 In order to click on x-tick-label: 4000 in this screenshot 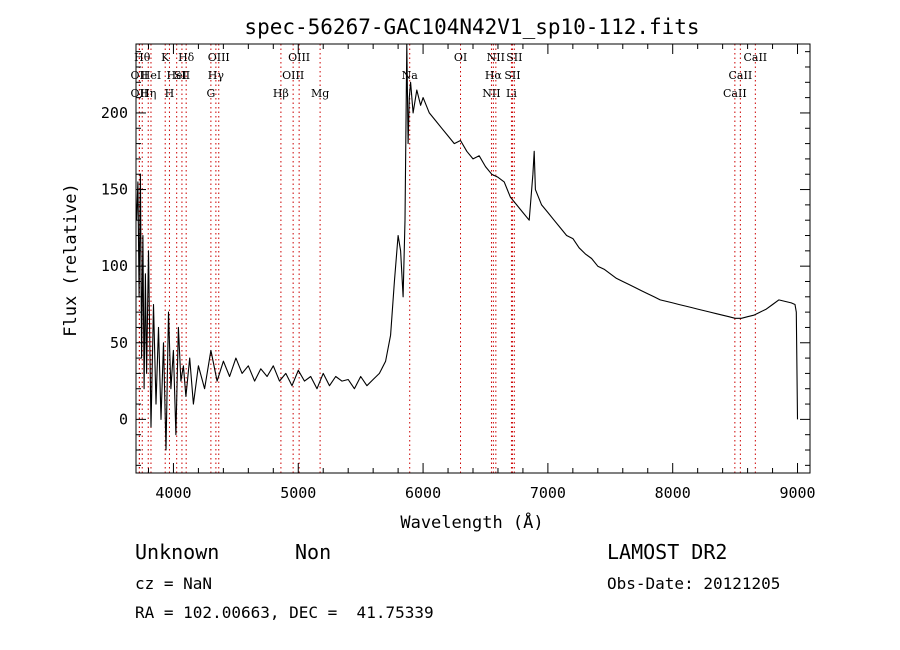, I will do `click(173, 493)`.